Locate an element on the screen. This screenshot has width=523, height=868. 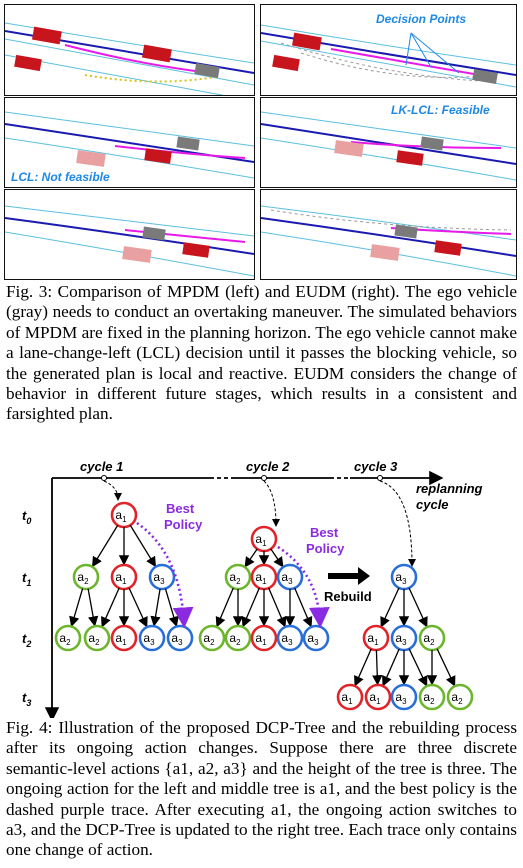
fig3-panel-right-top: Decision Points is located at coordinates (388, 50).